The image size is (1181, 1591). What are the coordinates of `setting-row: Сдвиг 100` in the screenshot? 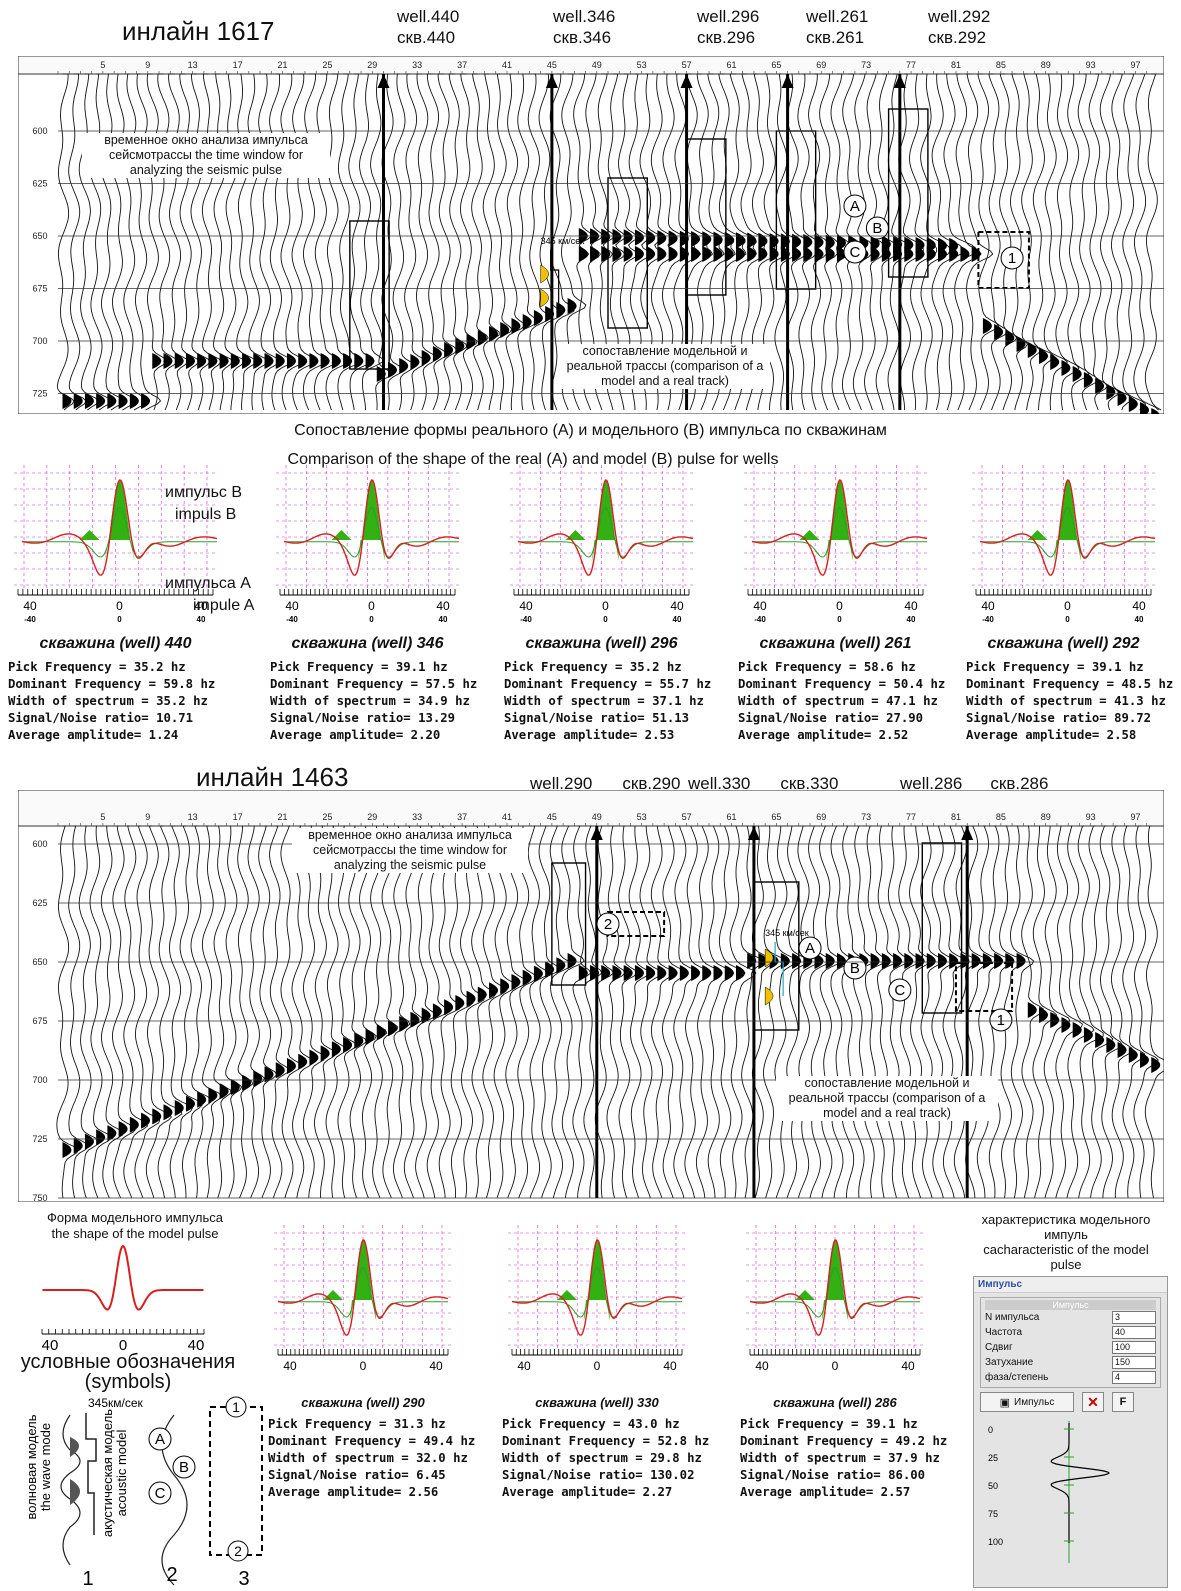 It's located at (1070, 1347).